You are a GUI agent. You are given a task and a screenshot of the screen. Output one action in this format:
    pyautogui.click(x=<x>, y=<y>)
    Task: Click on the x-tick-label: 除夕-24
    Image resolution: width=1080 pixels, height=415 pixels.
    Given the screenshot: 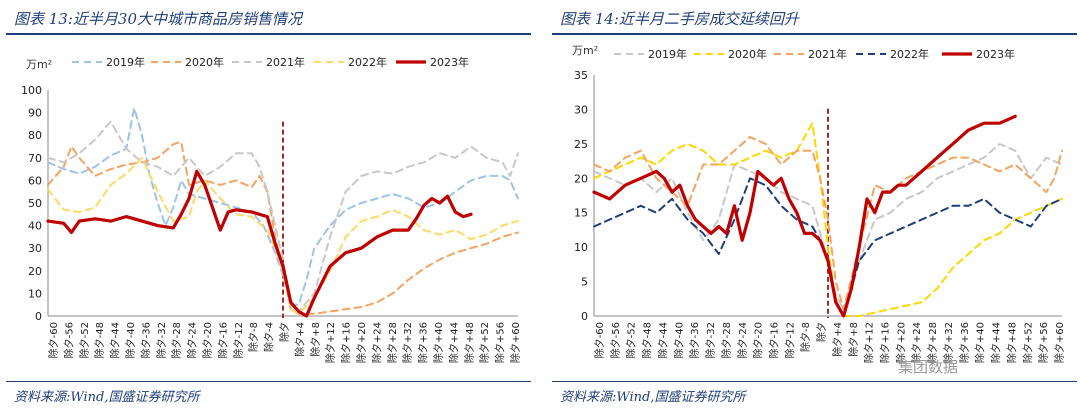 What is the action you would take?
    pyautogui.click(x=742, y=340)
    